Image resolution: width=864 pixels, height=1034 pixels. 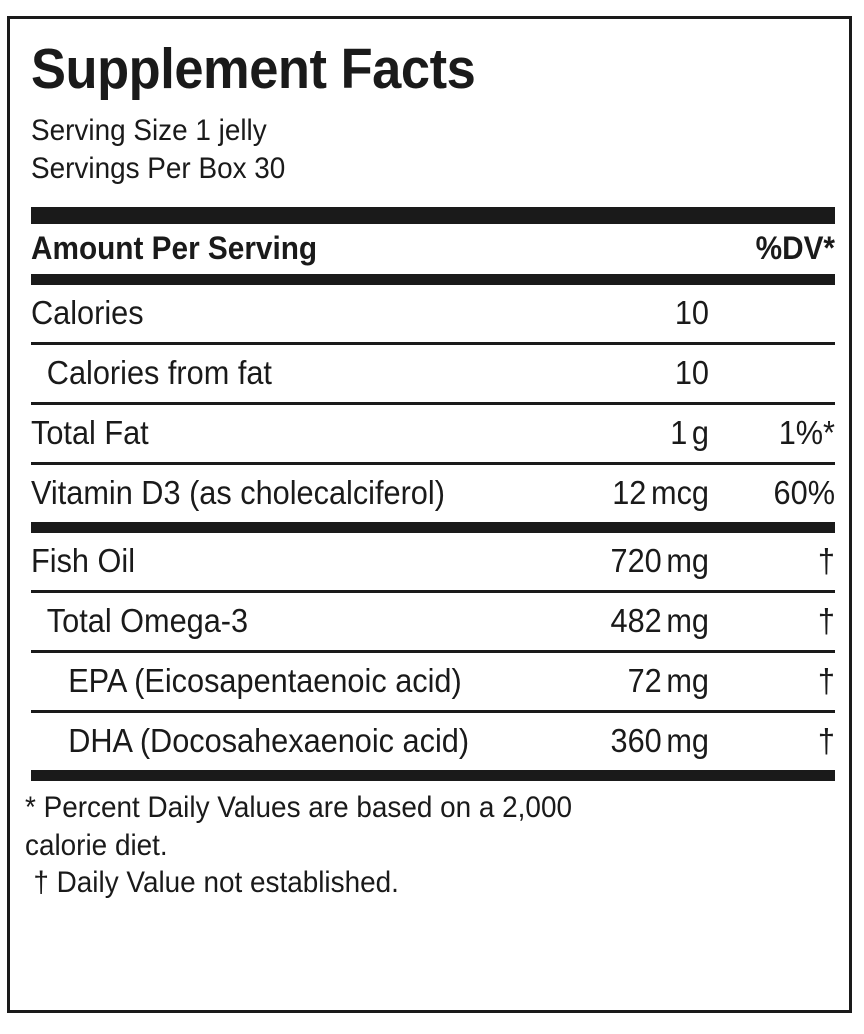 What do you see at coordinates (238, 492) in the screenshot?
I see `nutrient-name: Vitamin D3 (as cholecalciferol)` at bounding box center [238, 492].